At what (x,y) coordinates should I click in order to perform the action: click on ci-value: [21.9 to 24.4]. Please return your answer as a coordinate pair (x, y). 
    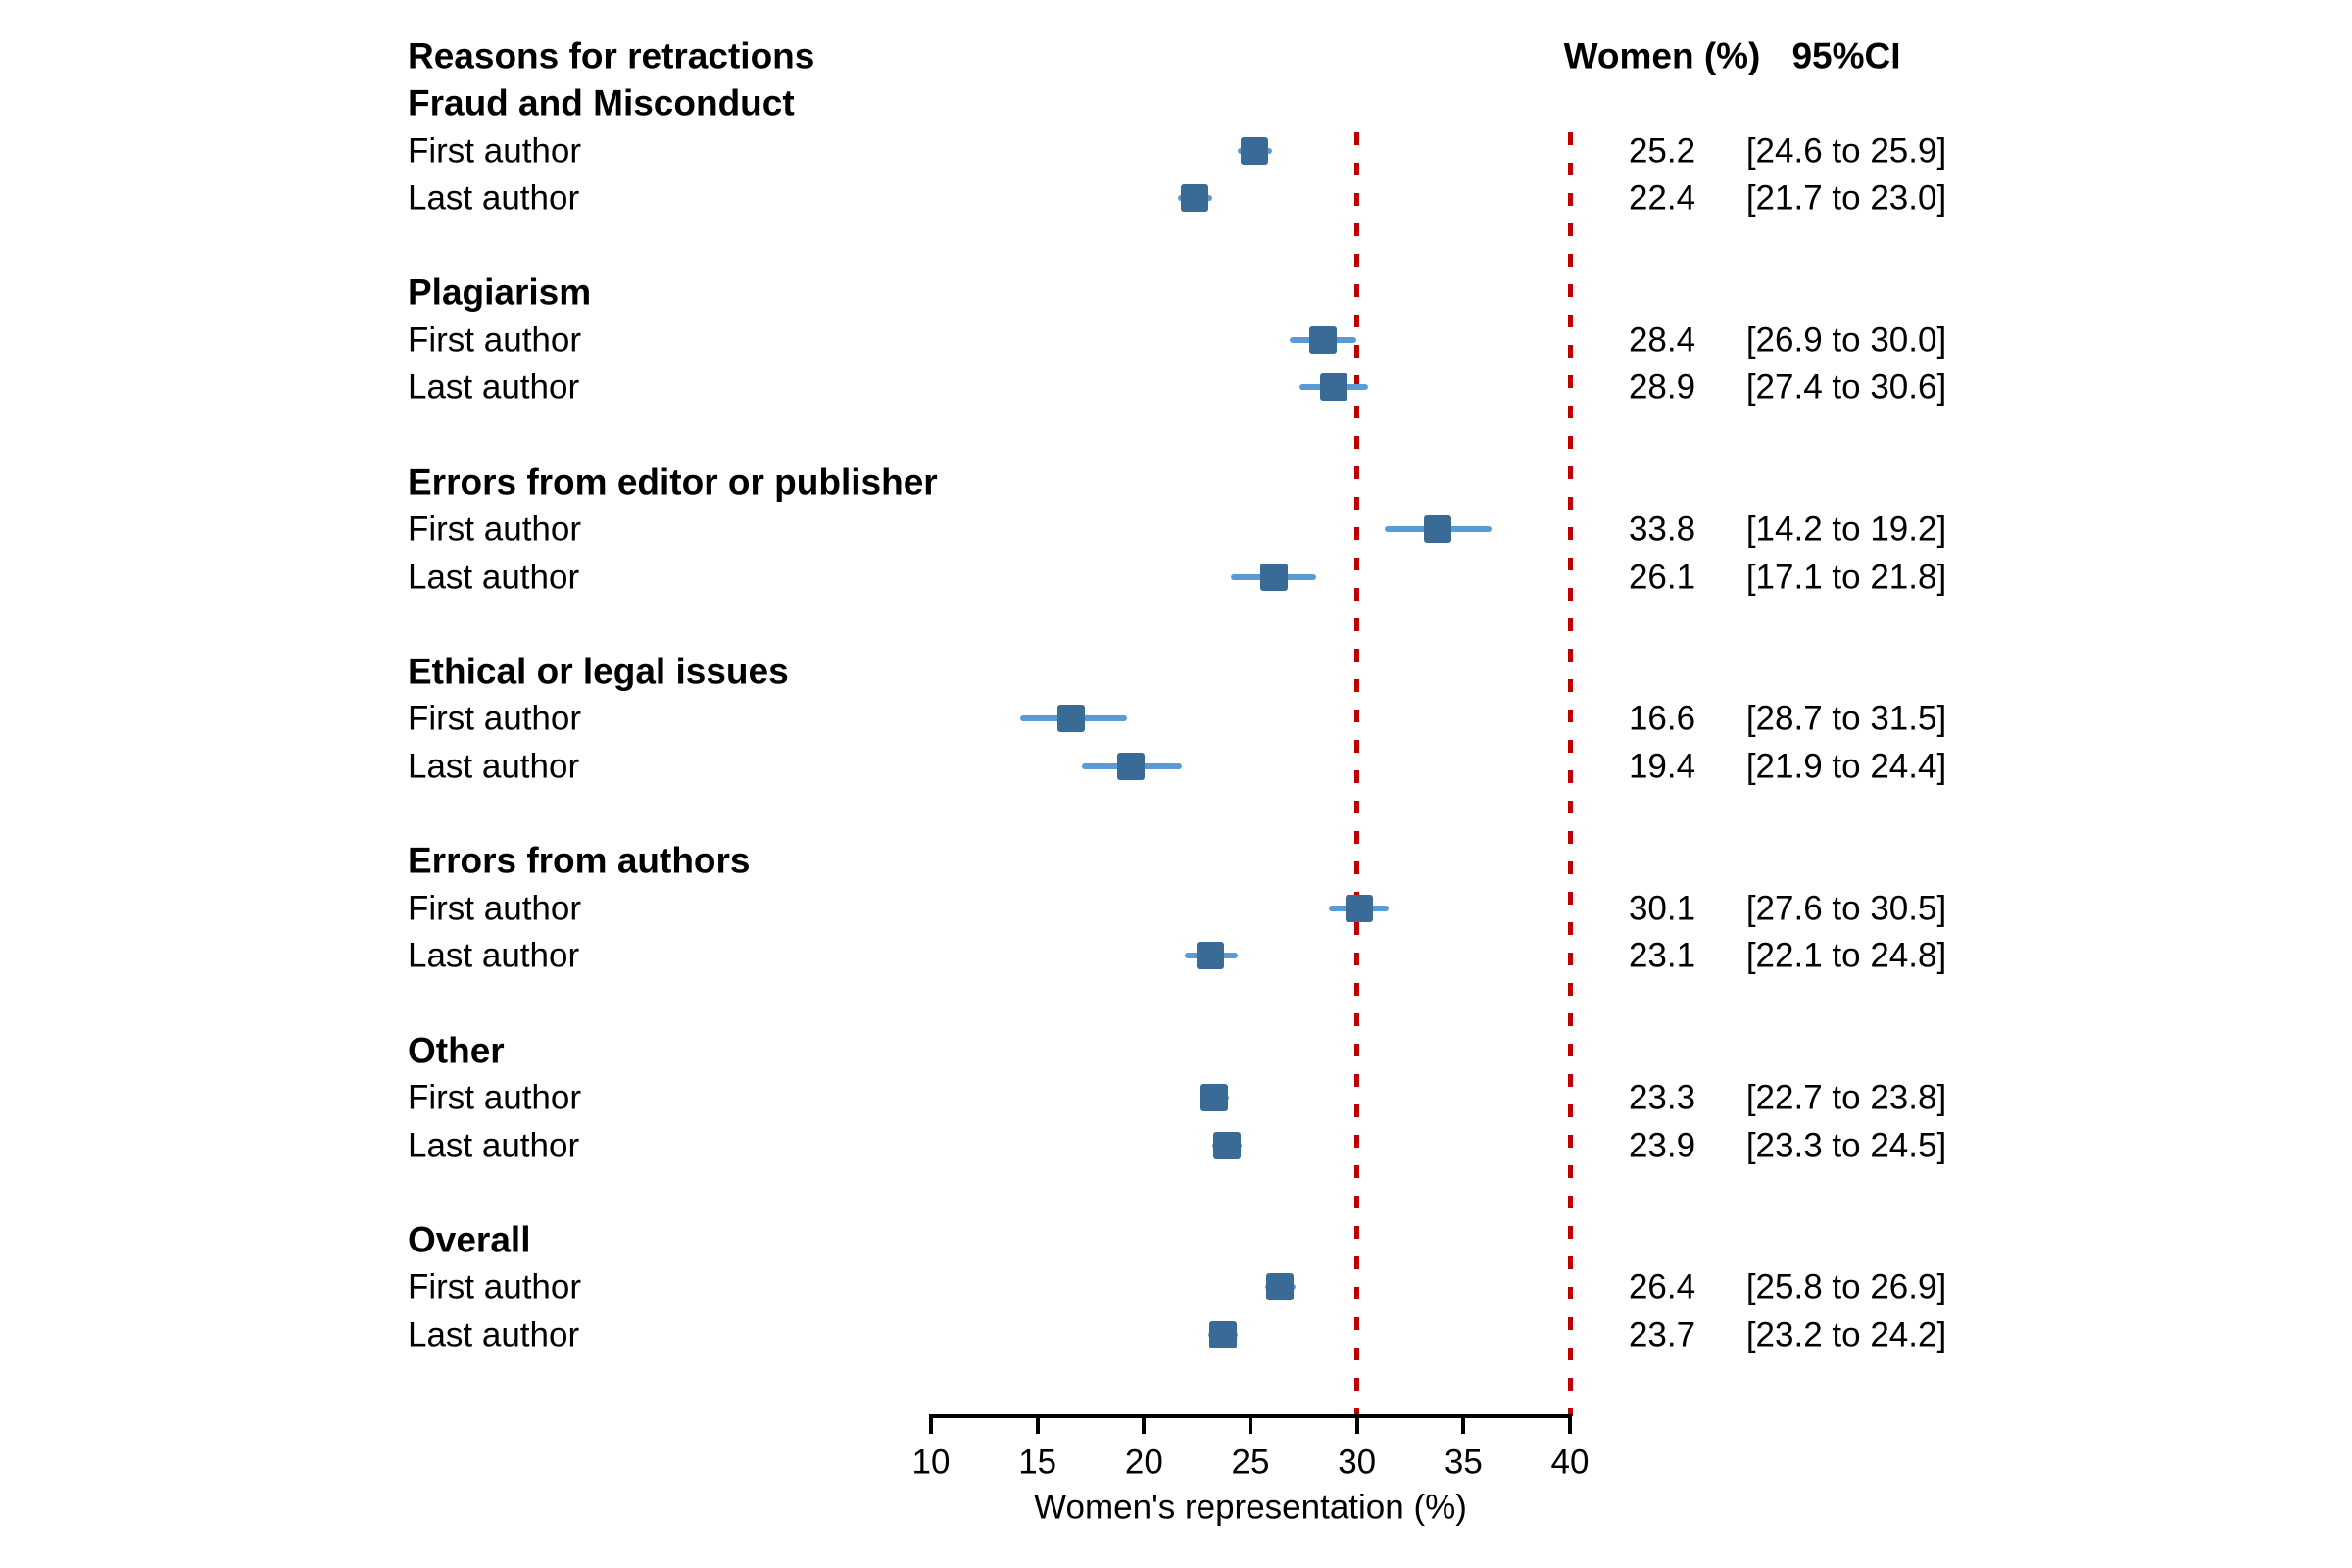
    Looking at the image, I should click on (1846, 766).